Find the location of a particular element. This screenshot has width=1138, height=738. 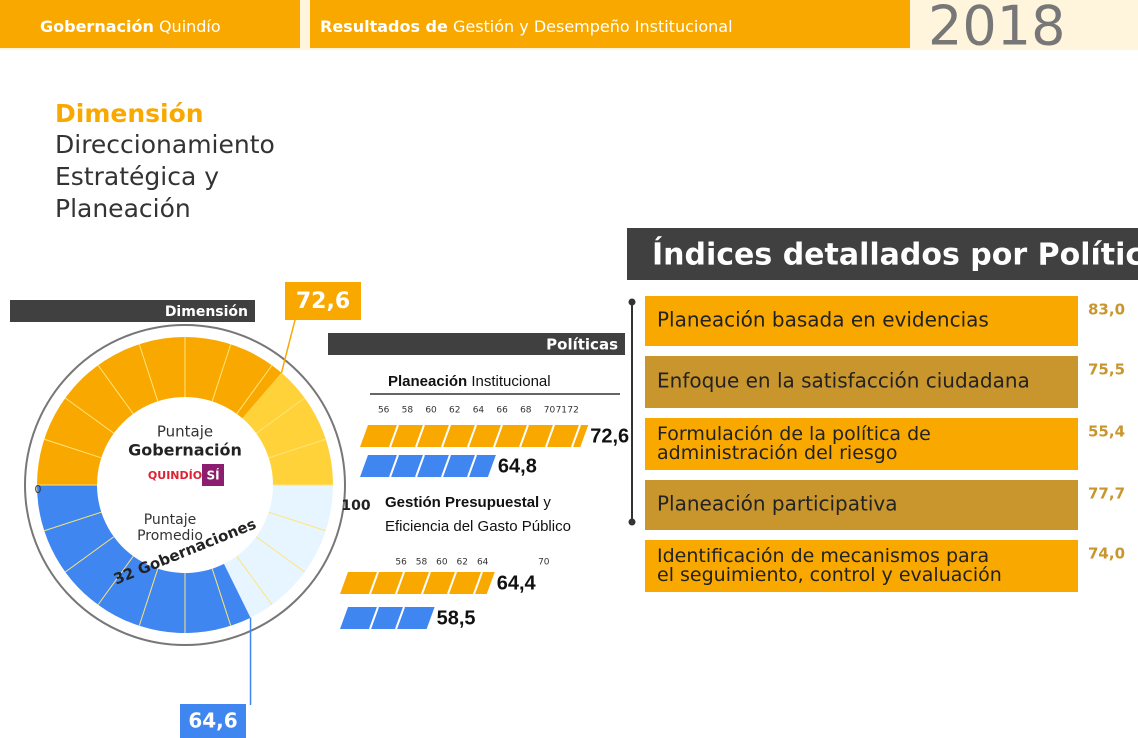

indices-title-box is located at coordinates (882, 254).